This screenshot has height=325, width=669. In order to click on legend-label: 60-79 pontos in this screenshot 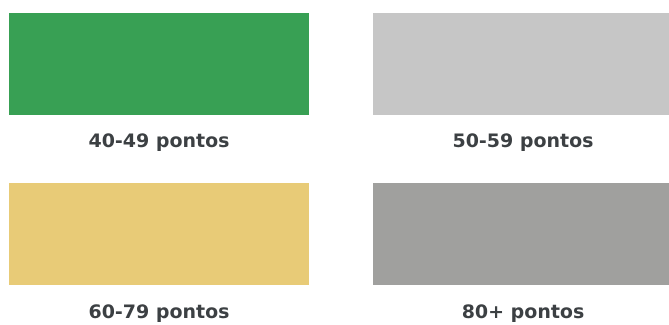, I will do `click(159, 312)`.